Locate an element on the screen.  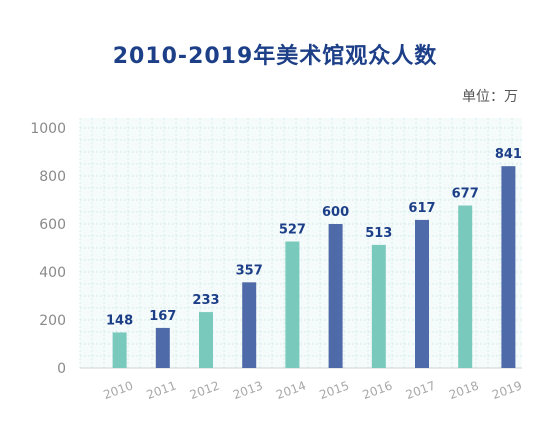
y-tick-label: 800 is located at coordinates (52, 177).